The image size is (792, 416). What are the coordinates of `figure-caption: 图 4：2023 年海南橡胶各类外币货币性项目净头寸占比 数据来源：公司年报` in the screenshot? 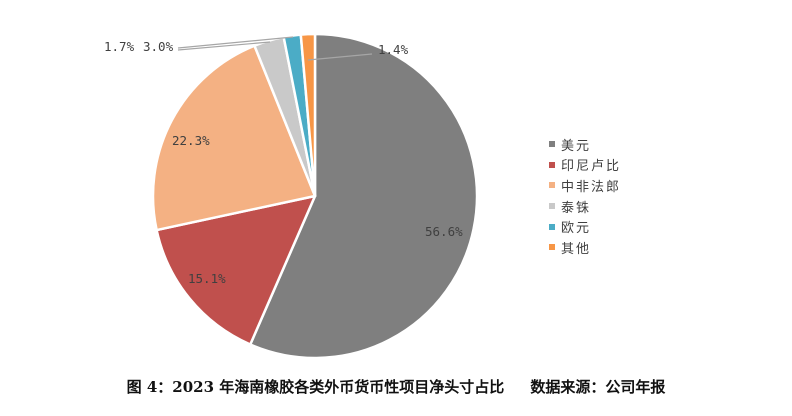 It's located at (396, 386).